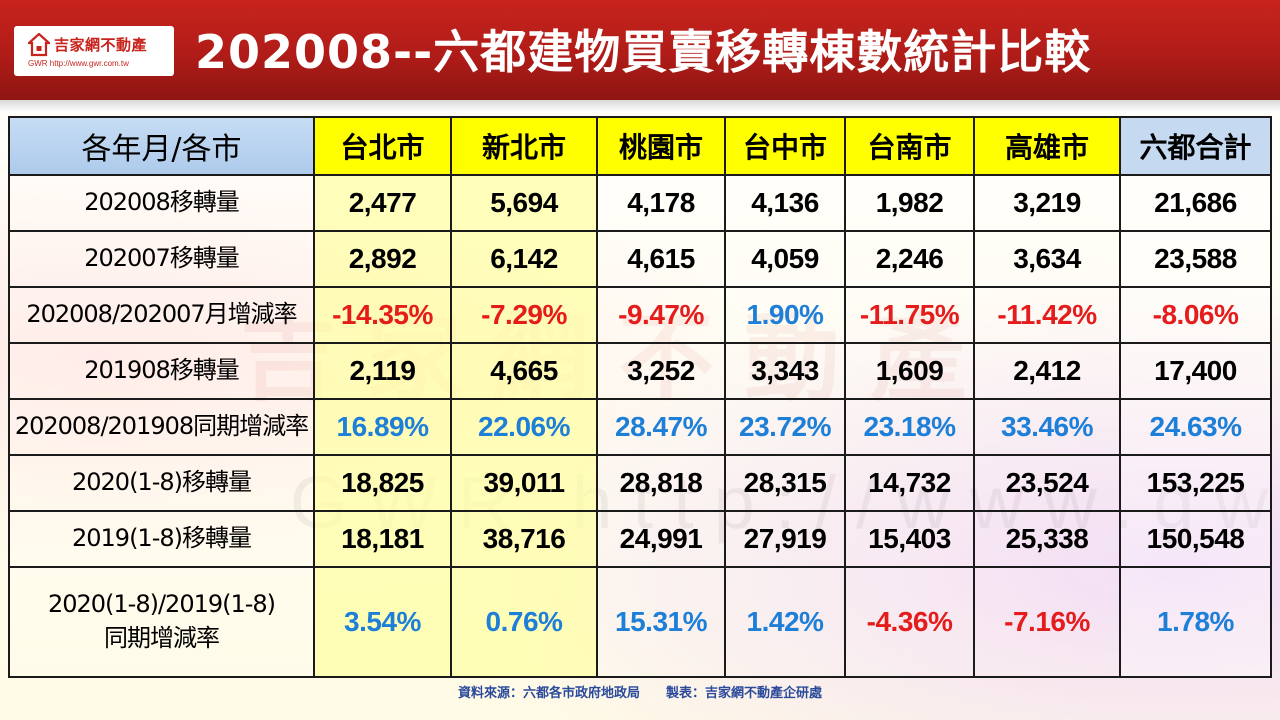 The width and height of the screenshot is (1280, 720). Describe the element at coordinates (382, 146) in the screenshot. I see `col-header-taipei: 台北市` at that location.